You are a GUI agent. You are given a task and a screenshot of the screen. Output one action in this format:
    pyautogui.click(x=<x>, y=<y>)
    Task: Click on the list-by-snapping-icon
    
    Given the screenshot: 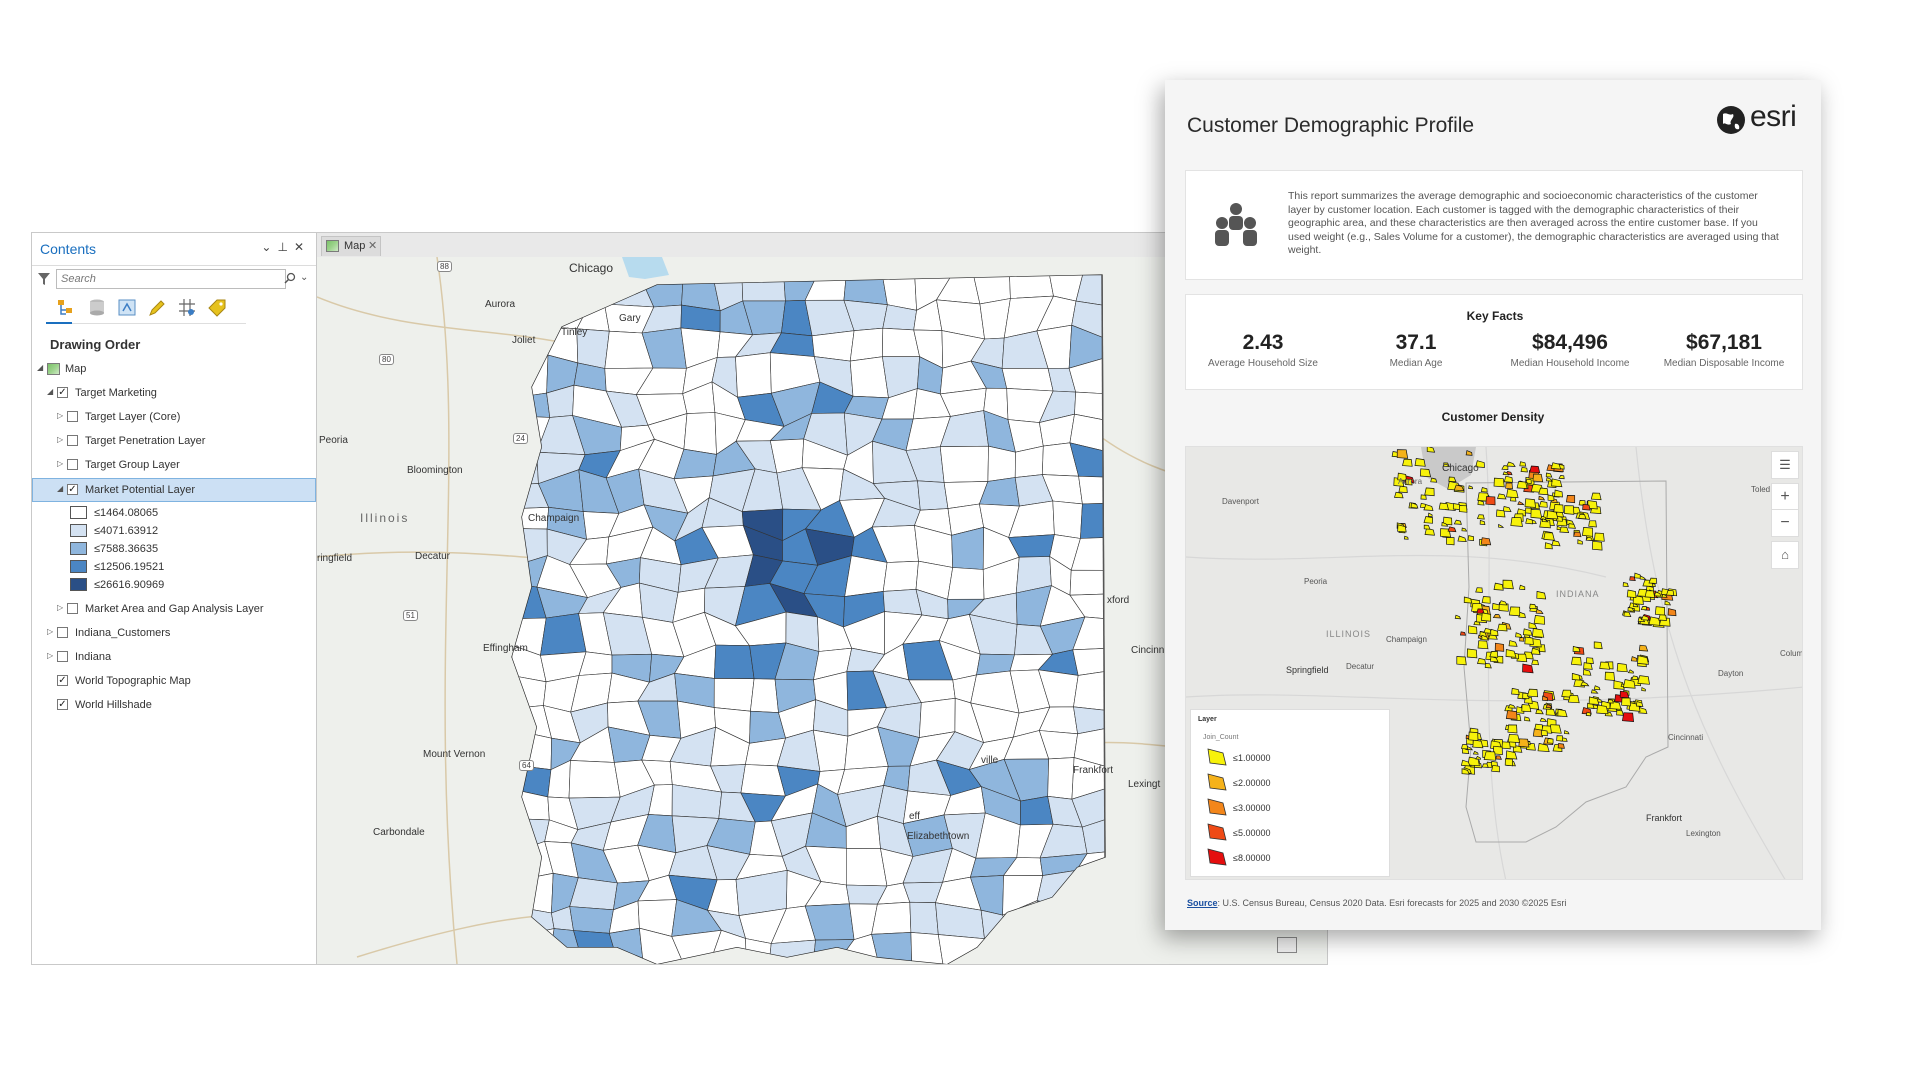 What is the action you would take?
    pyautogui.click(x=187, y=308)
    